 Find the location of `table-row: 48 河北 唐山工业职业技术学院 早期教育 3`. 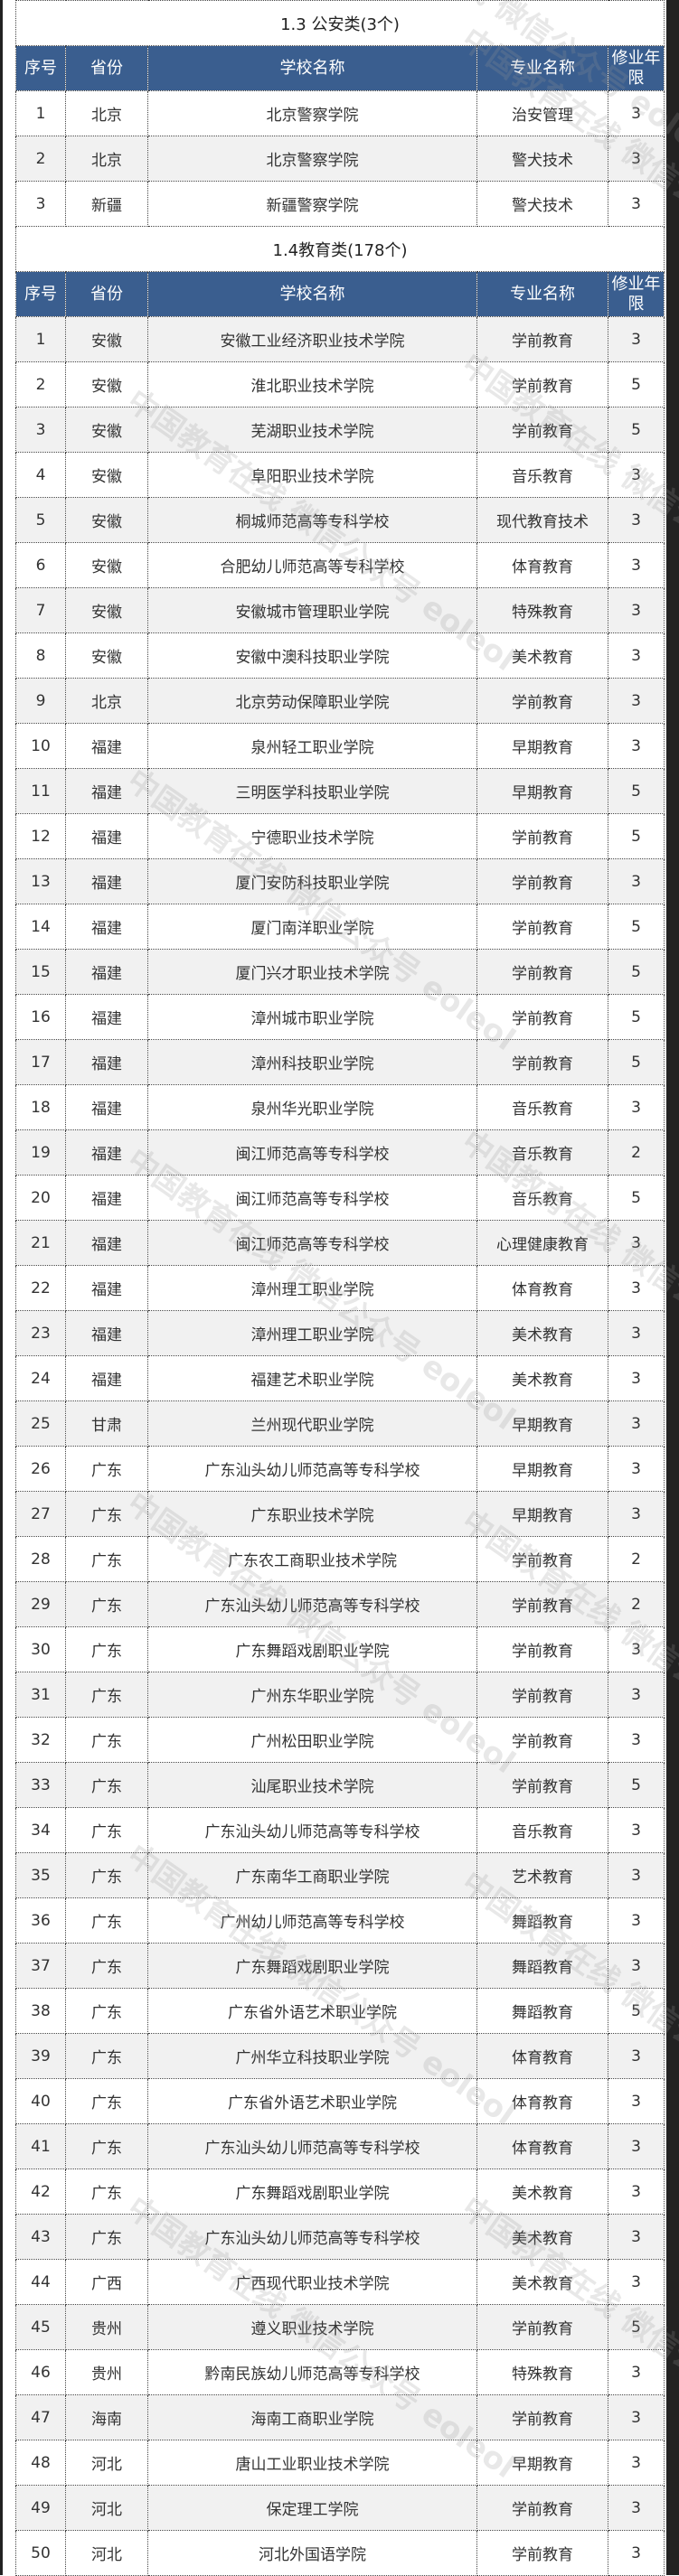

table-row: 48 河北 唐山工业职业技术学院 早期教育 3 is located at coordinates (340, 2463).